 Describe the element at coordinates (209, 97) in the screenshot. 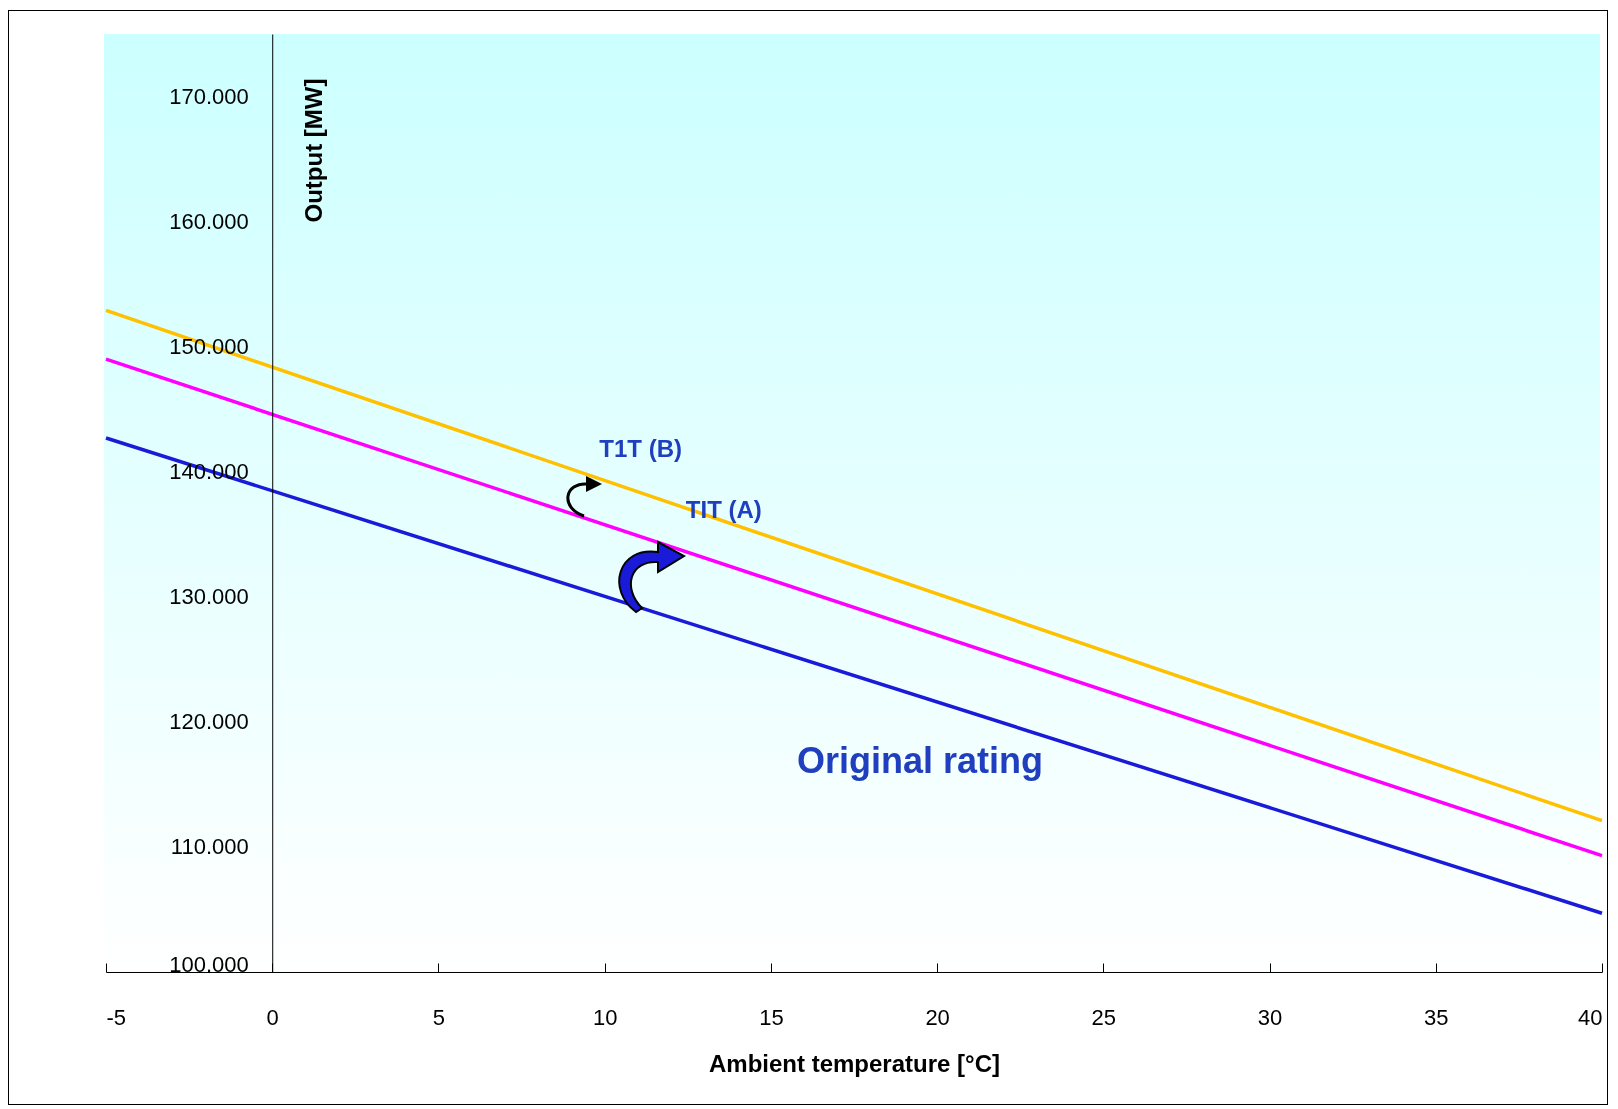

I see `y-tick-label: 170.000` at that location.